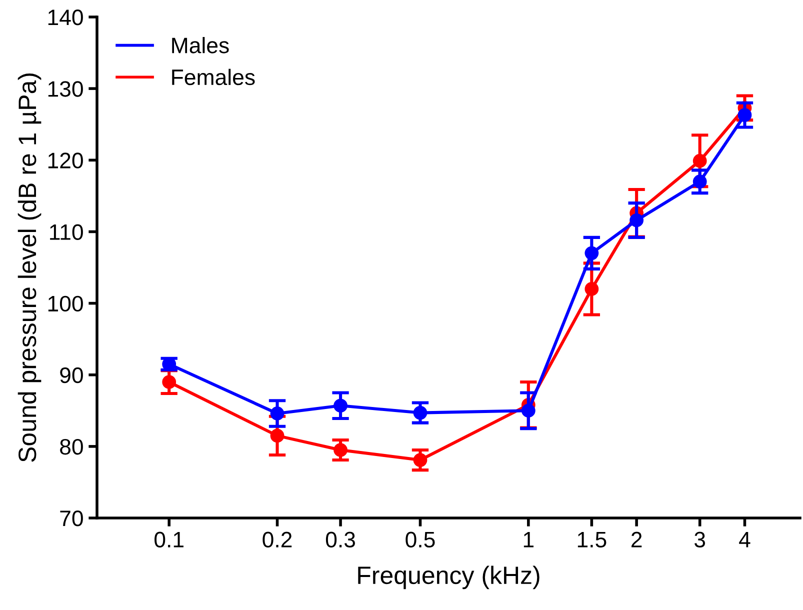  Describe the element at coordinates (449, 578) in the screenshot. I see `x-axis-title: Frequency (kHz)` at that location.